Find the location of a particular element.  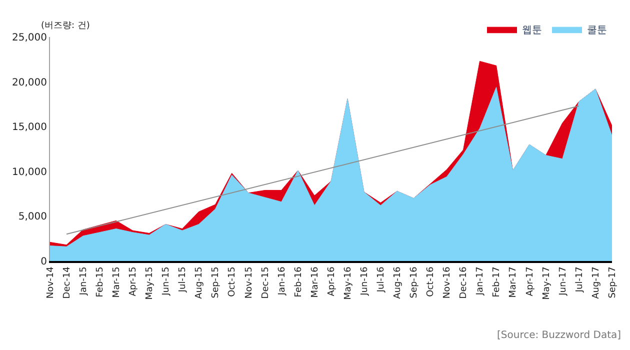

x-tick-label: Jul-16 is located at coordinates (381, 280).